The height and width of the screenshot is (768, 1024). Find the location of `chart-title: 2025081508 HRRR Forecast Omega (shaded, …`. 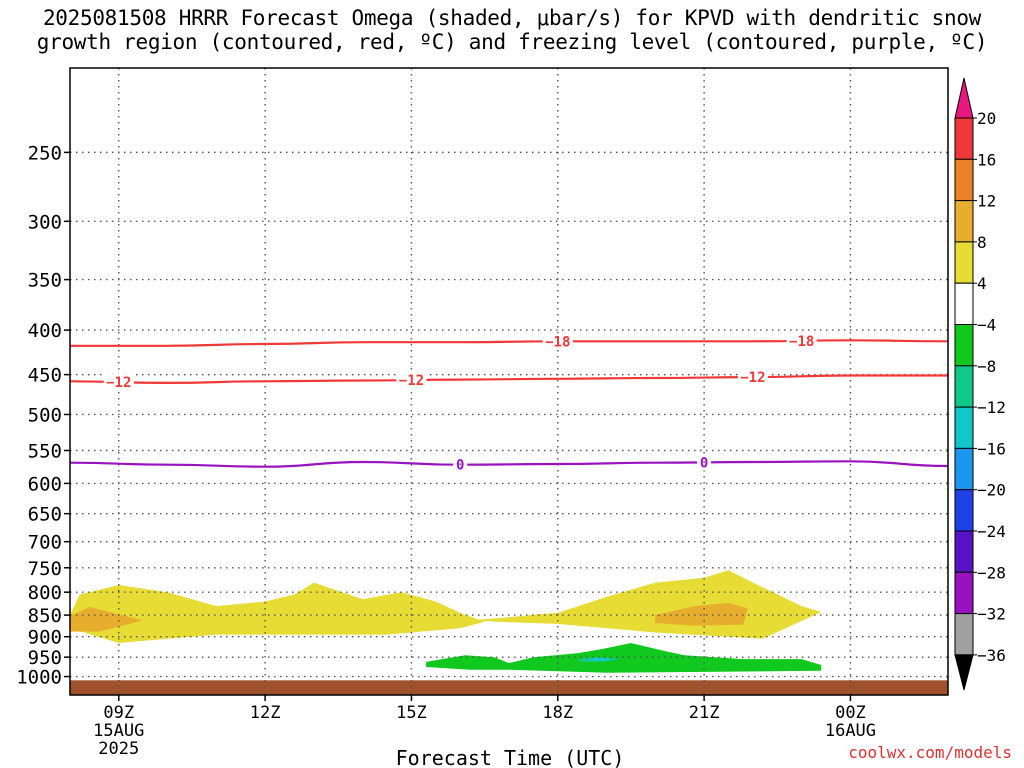

chart-title: 2025081508 HRRR Forecast Omega (shaded, … is located at coordinates (512, 30).